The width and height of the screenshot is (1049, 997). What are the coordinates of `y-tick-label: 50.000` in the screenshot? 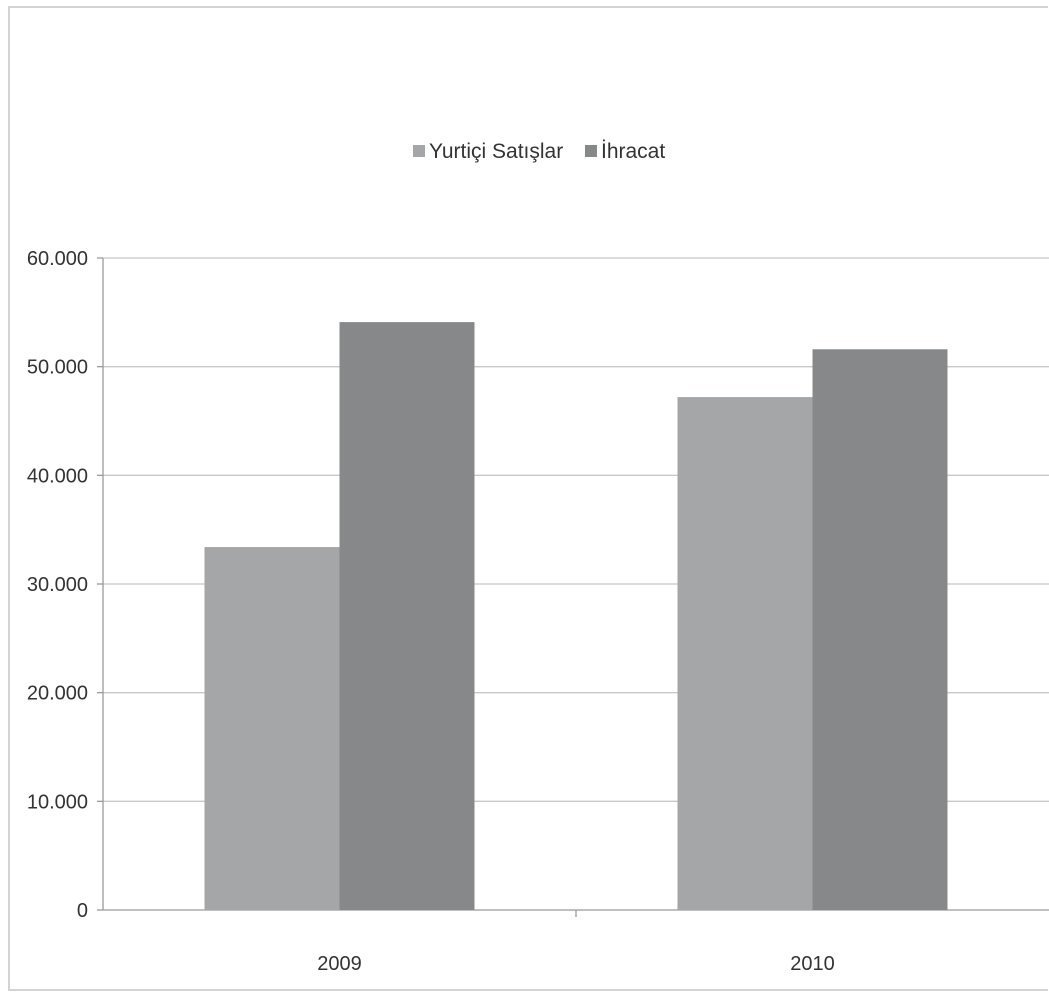 It's located at (57, 368).